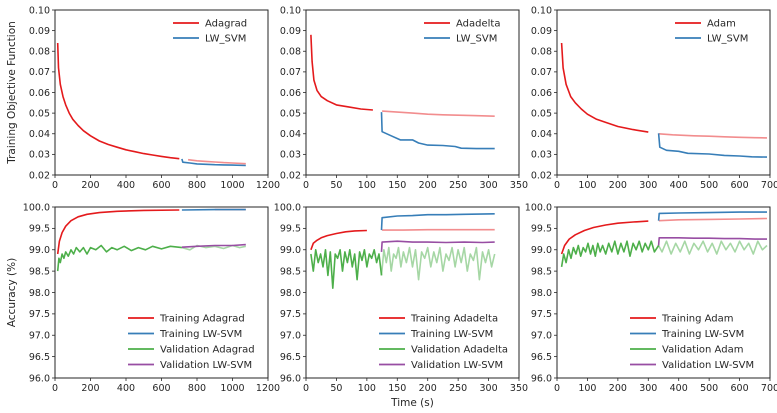  Describe the element at coordinates (290, 336) in the screenshot. I see `panel-5-ytick-label: 97.0` at that location.